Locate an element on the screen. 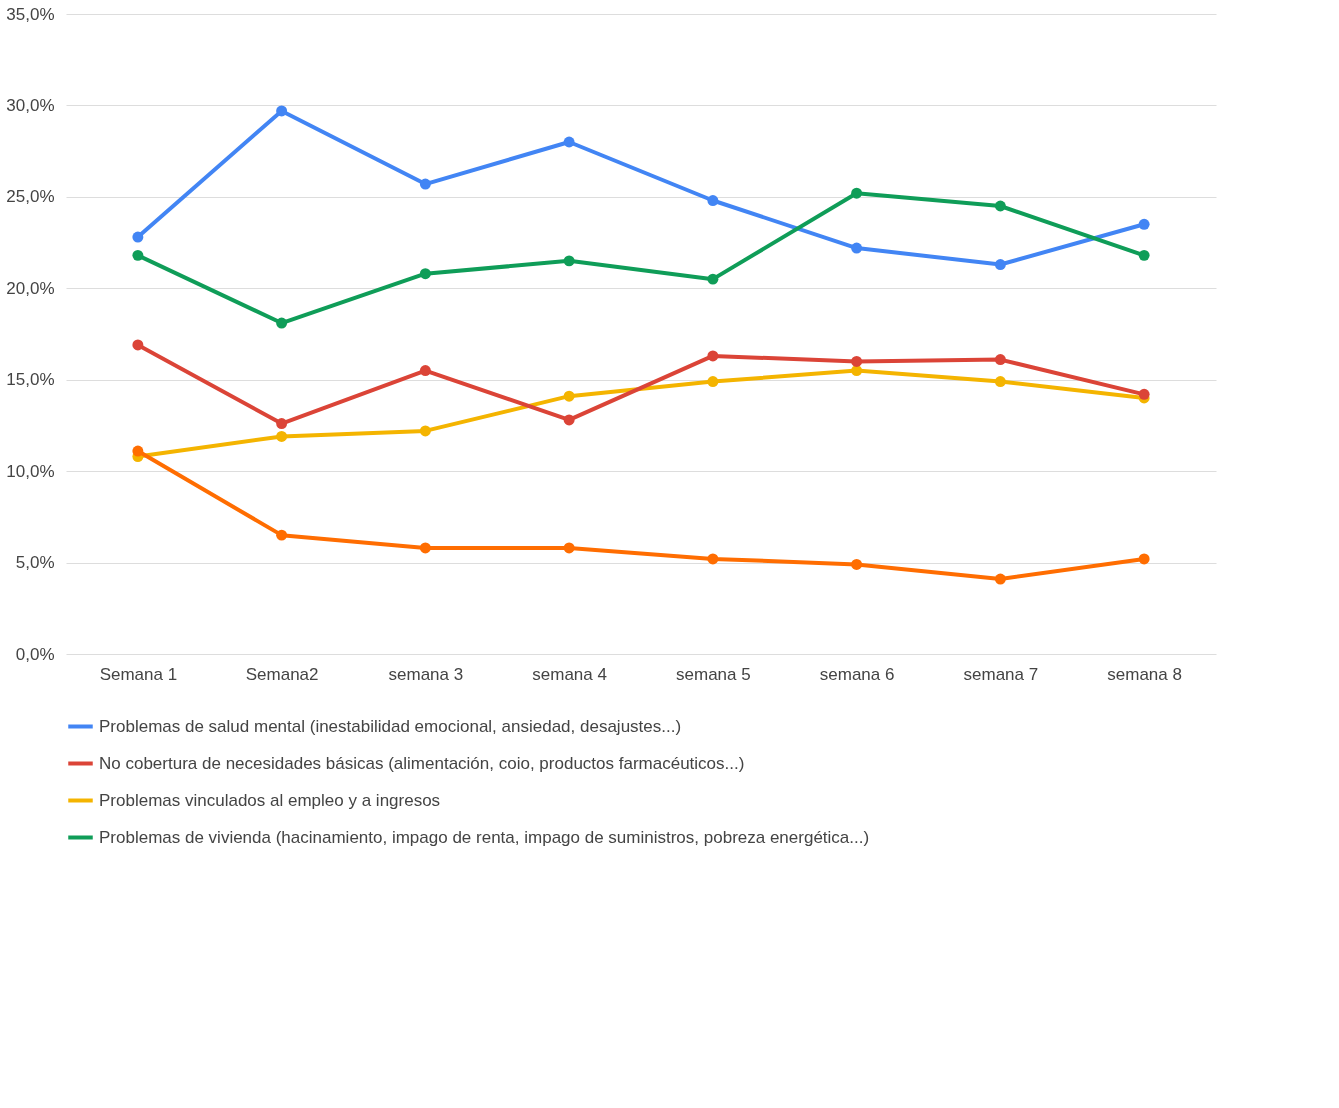  x-tick-label: semana 7 is located at coordinates (1001, 674).